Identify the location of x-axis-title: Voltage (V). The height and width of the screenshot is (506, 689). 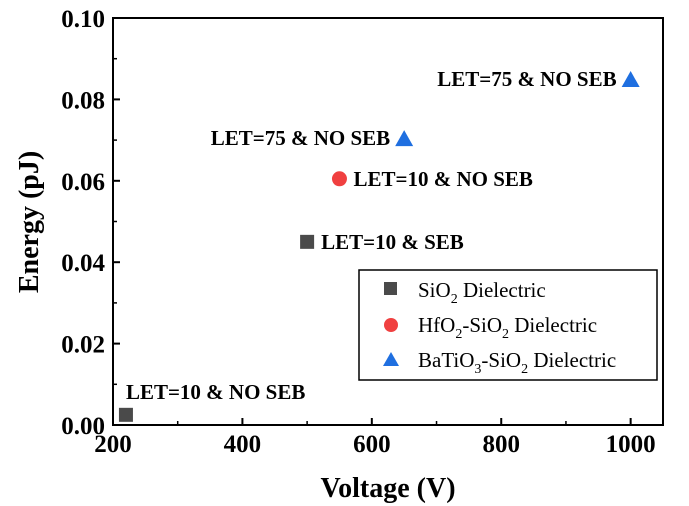
(387, 488).